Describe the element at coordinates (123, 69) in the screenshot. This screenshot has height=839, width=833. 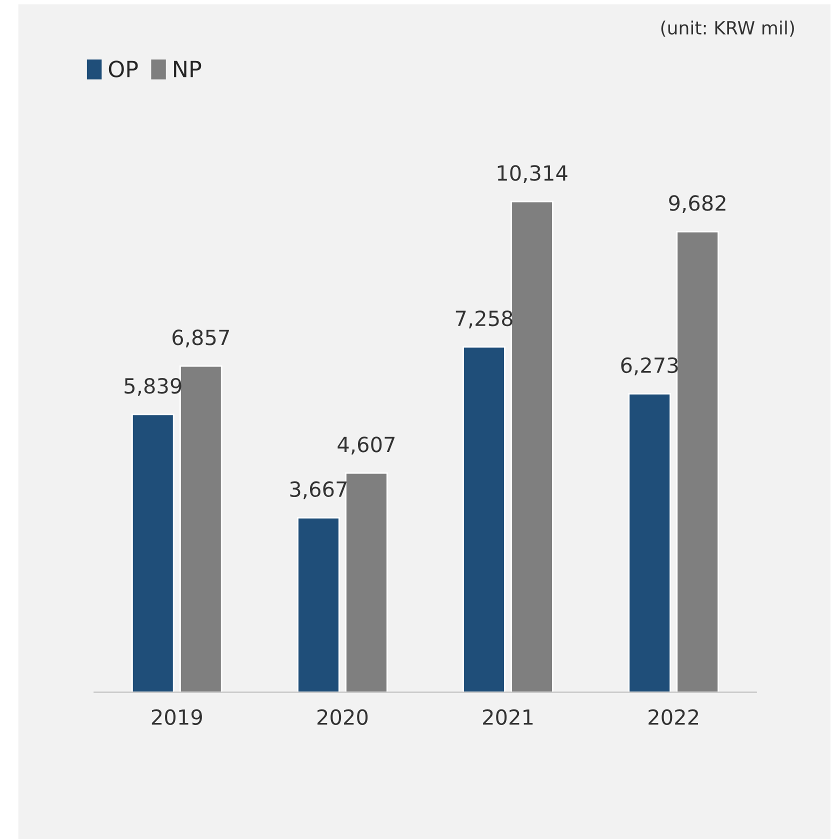
I see `legend-label: OP` at that location.